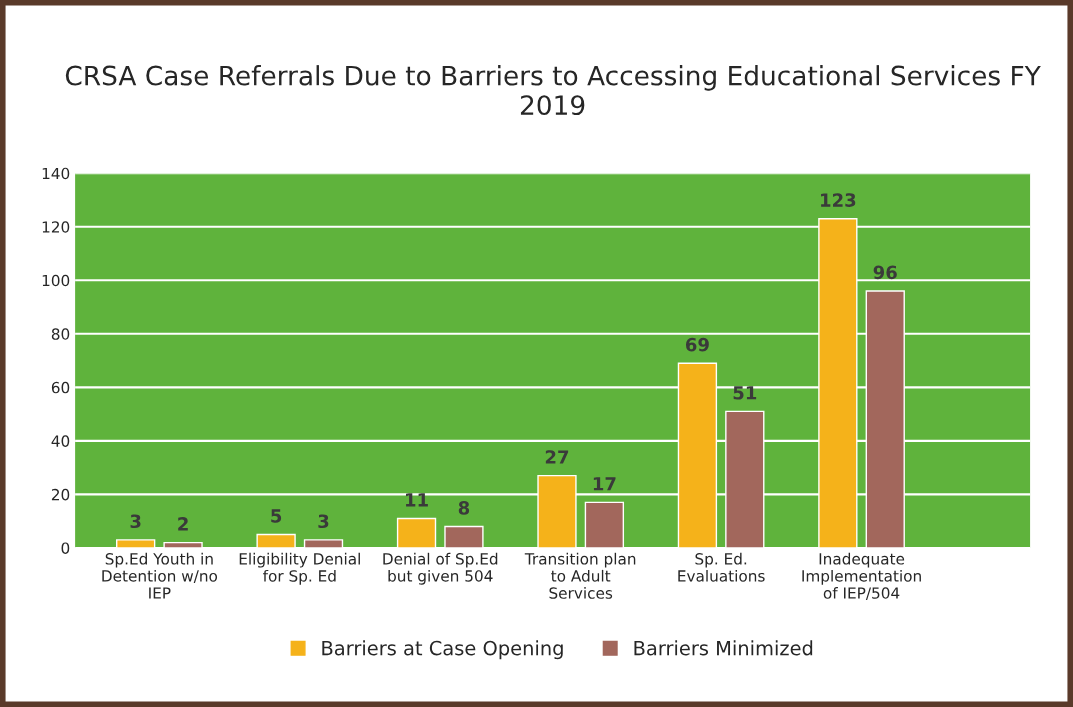 This screenshot has width=1073, height=707. What do you see at coordinates (299, 568) in the screenshot?
I see `x-tick-label: Eligibility Denial for Sp. Ed` at bounding box center [299, 568].